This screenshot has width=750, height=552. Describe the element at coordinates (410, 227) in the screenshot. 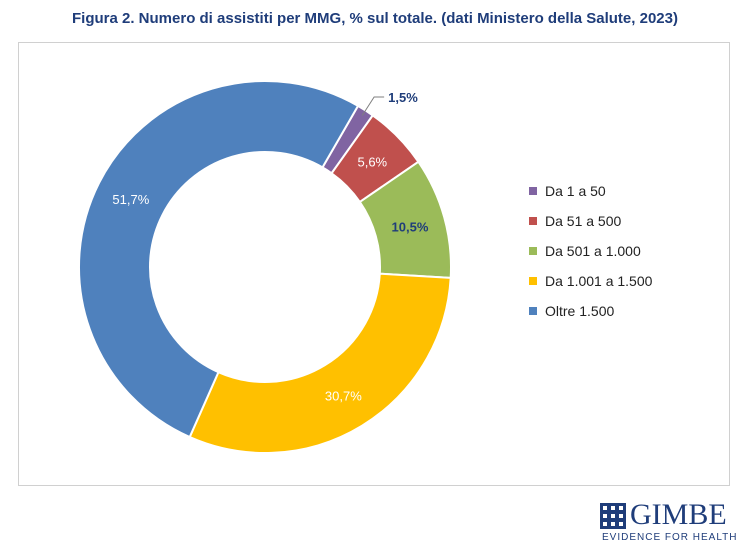

I see `data-label-da-501-a-1-000: 10,5%` at that location.